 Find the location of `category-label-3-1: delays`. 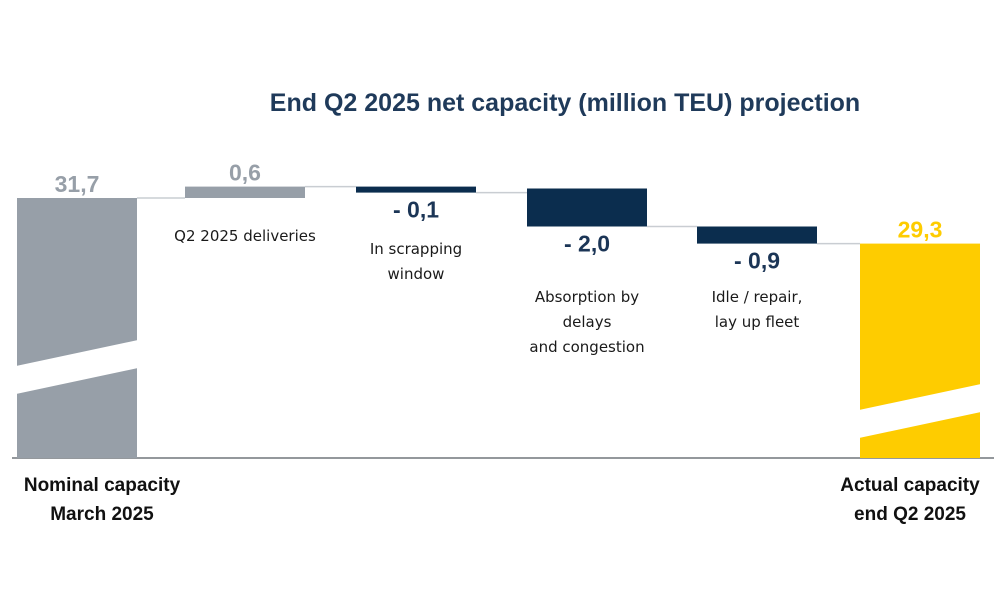

category-label-3-1: delays is located at coordinates (587, 322).